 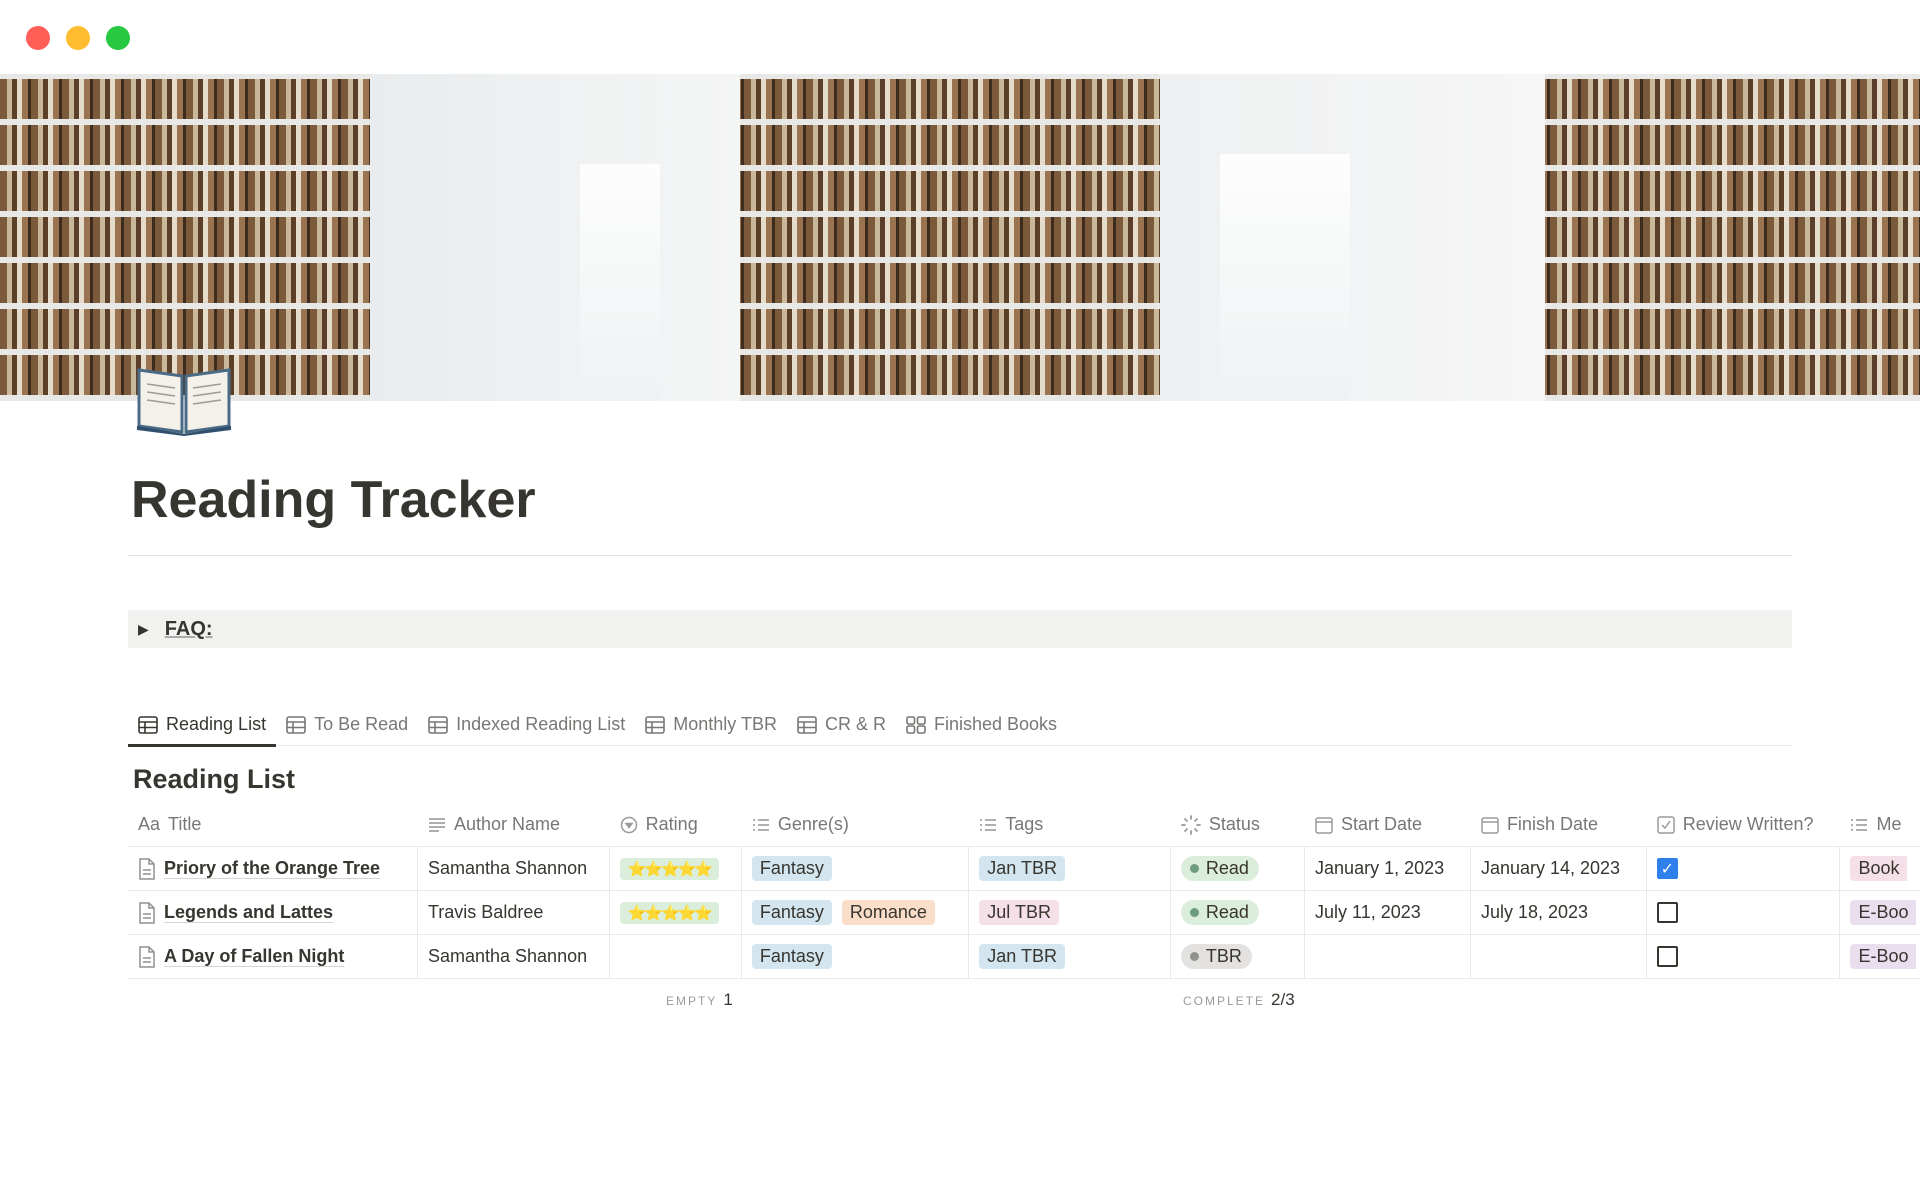 I want to click on column-label: Rating, so click(x=671, y=824).